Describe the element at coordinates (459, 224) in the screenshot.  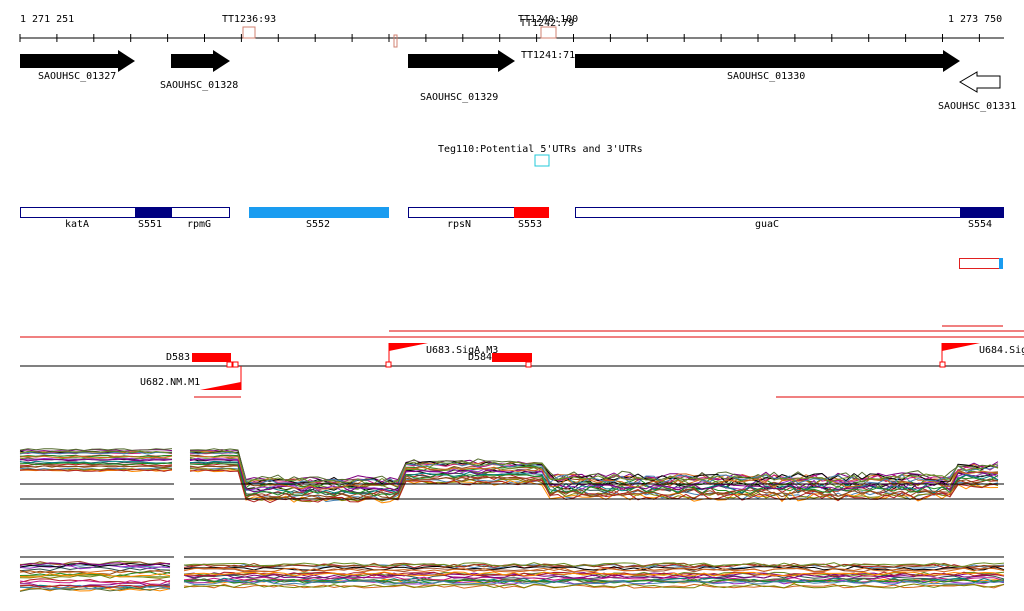
I see `feature-label: rpsN` at that location.